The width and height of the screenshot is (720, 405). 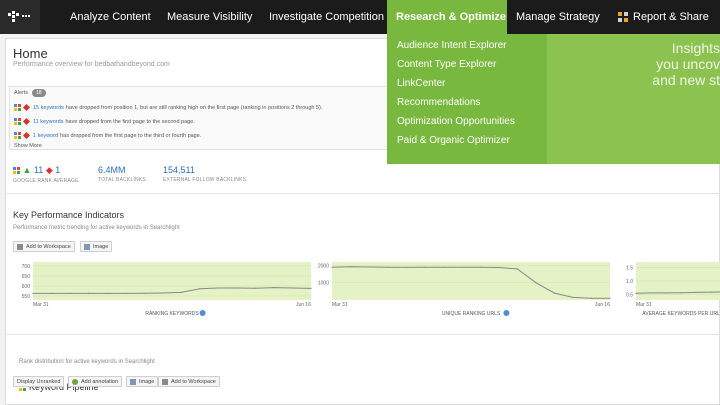 I want to click on page-title: Home, so click(x=30, y=53).